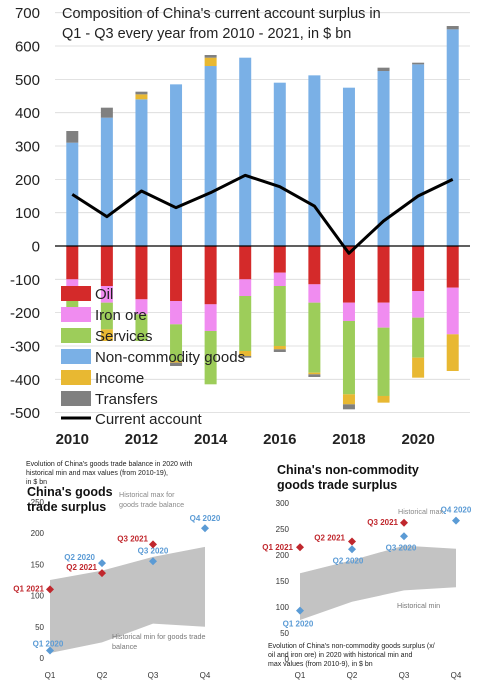 The image size is (488, 681). Describe the element at coordinates (452, 352) in the screenshot. I see `bar-income-2021` at that location.